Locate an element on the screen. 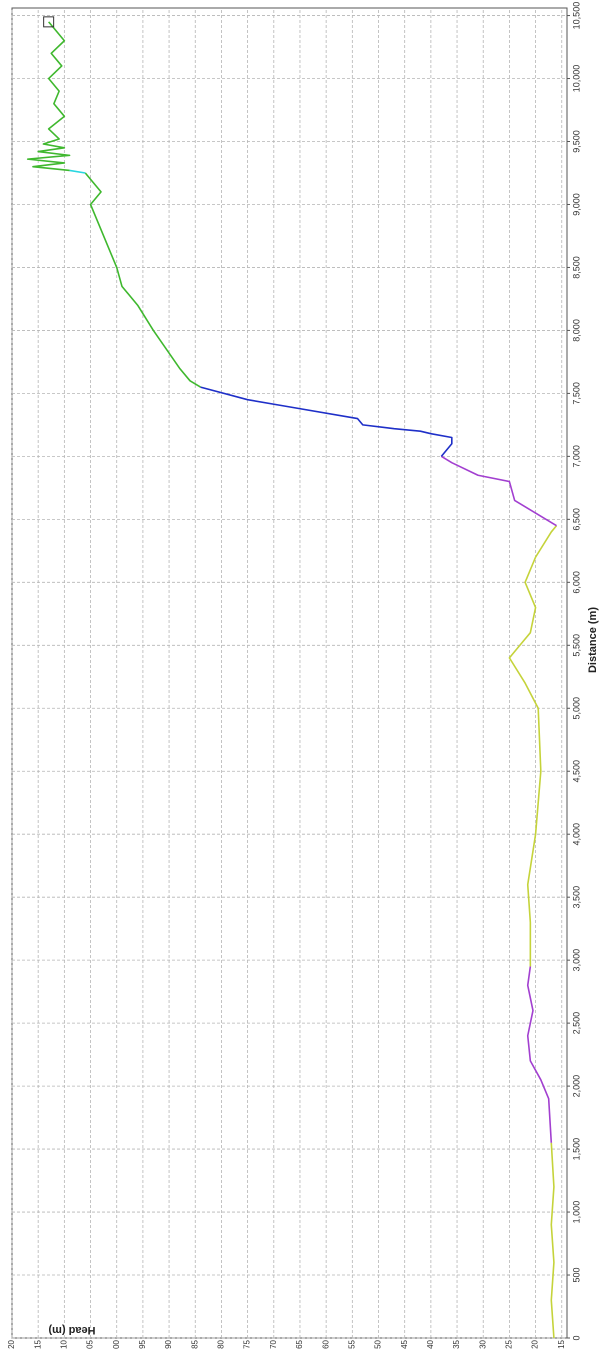 The image size is (601, 1349). x-tick-label: 9,500 is located at coordinates (576, 141).